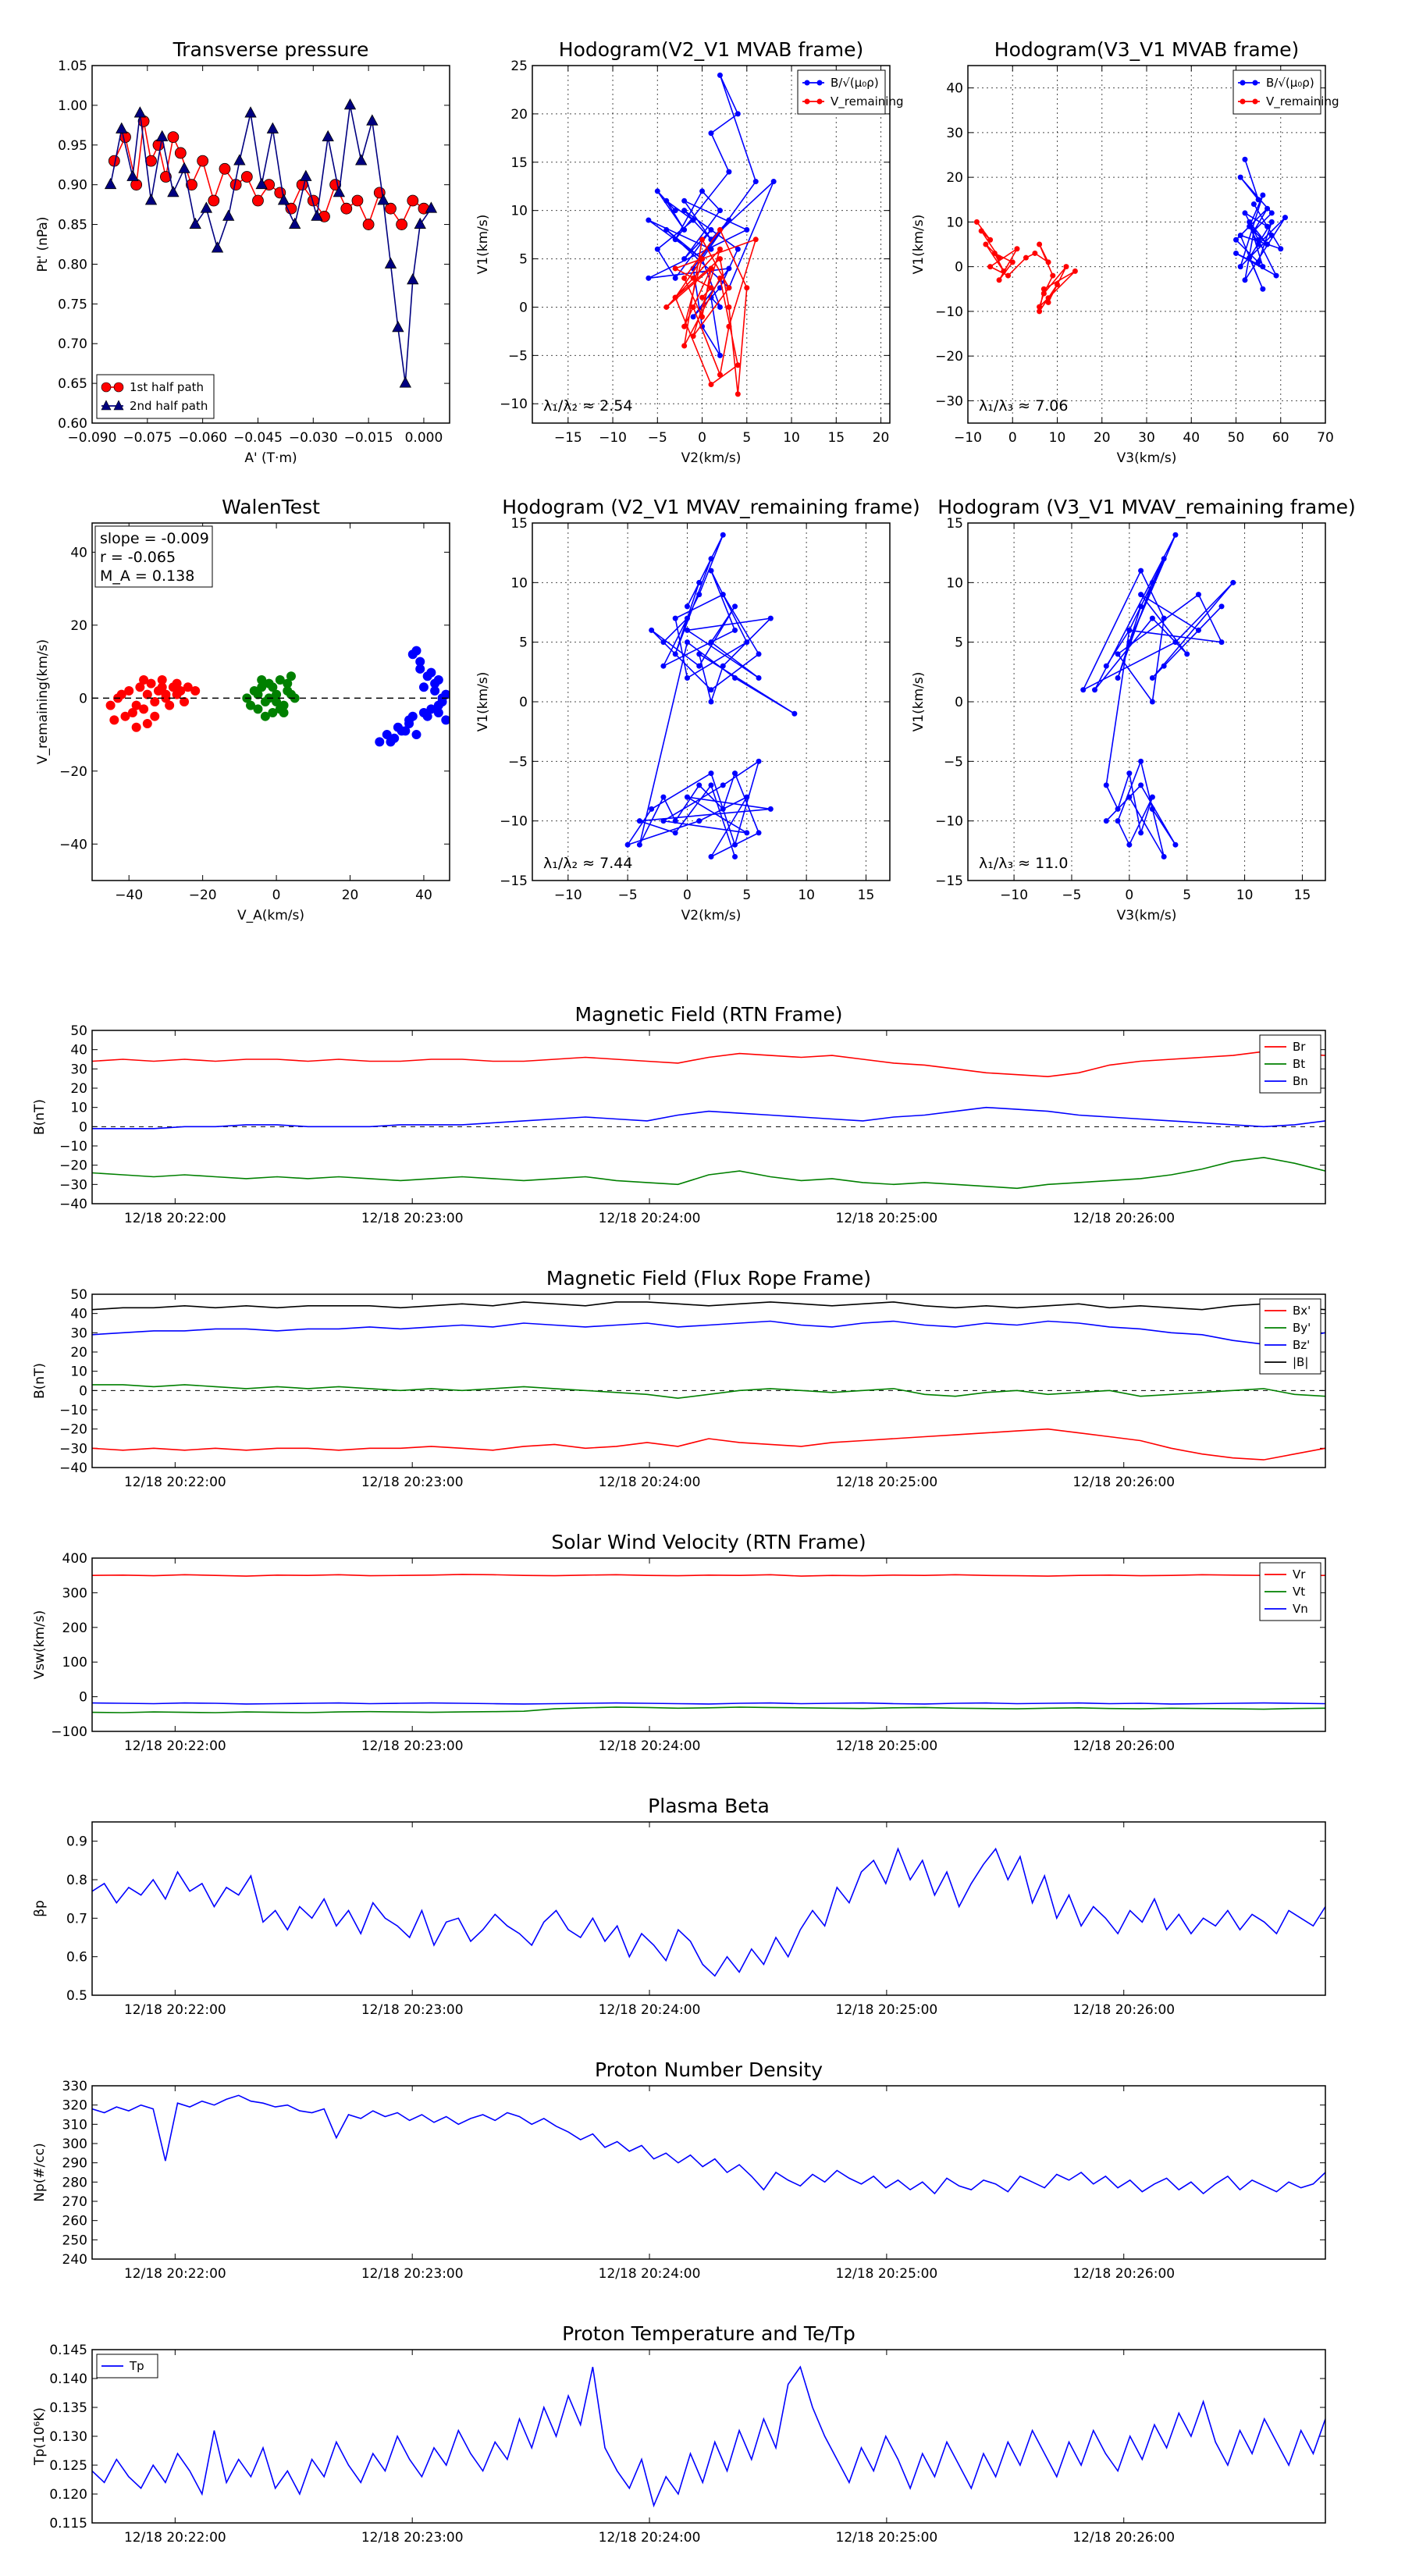 This screenshot has height=2576, width=1405. I want to click on x-axis-label: A' (T·m), so click(270, 458).